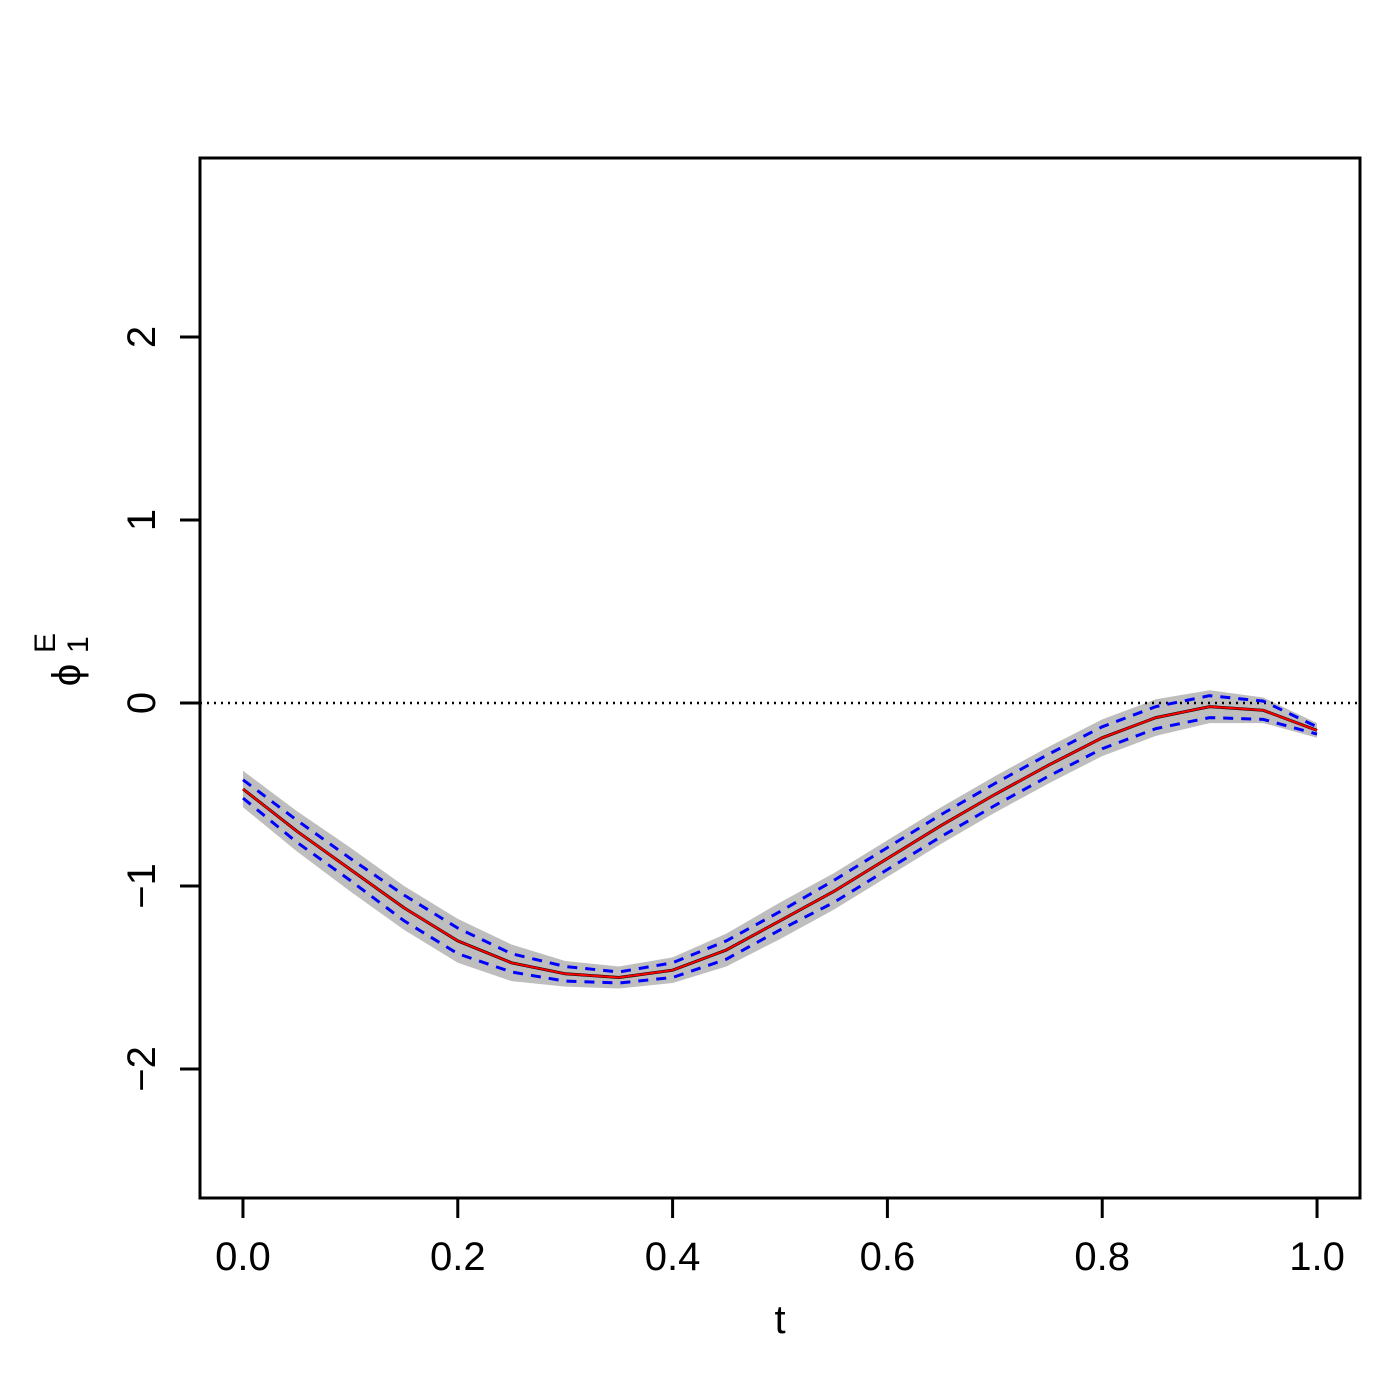  What do you see at coordinates (1317, 1257) in the screenshot?
I see `x-tick-label: 1.0` at bounding box center [1317, 1257].